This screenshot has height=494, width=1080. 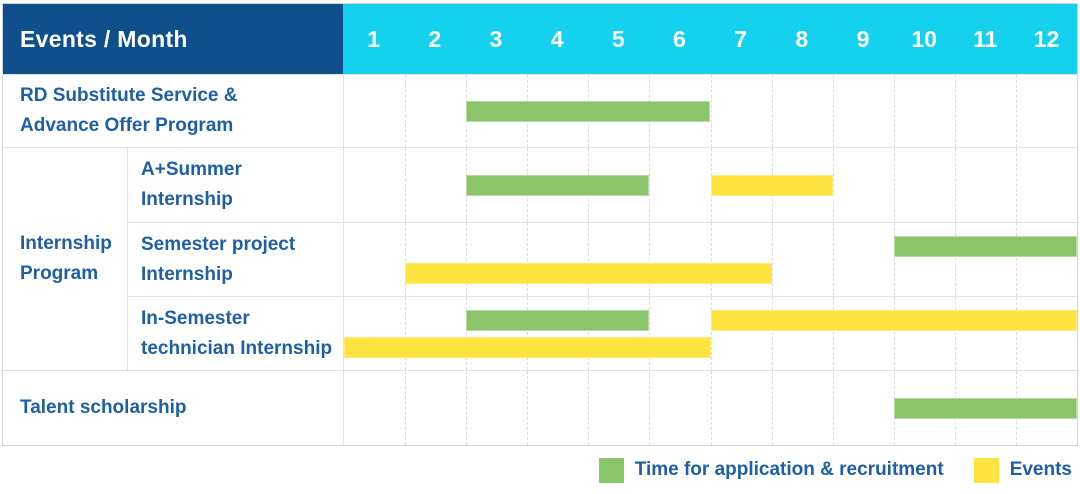 What do you see at coordinates (65, 259) in the screenshot?
I see `group-label-internship-program: Internship Program` at bounding box center [65, 259].